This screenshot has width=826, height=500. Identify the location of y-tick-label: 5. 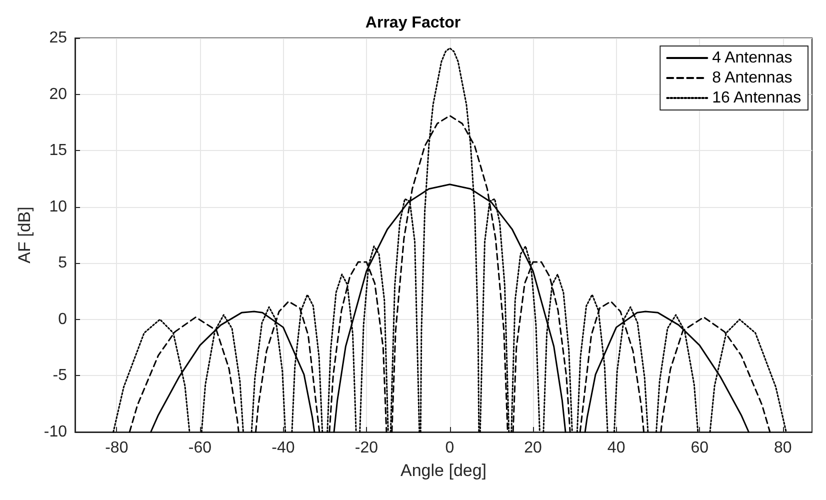
(63, 263).